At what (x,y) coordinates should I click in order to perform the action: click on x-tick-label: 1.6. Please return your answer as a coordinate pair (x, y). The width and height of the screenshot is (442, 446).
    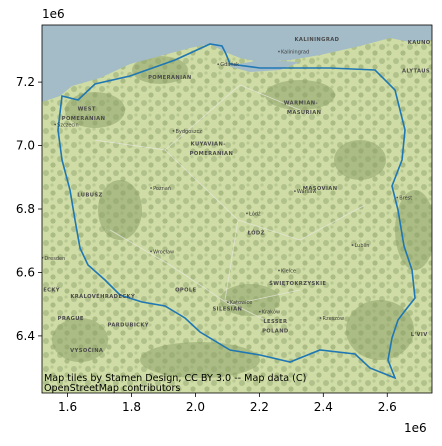
    Looking at the image, I should click on (67, 407).